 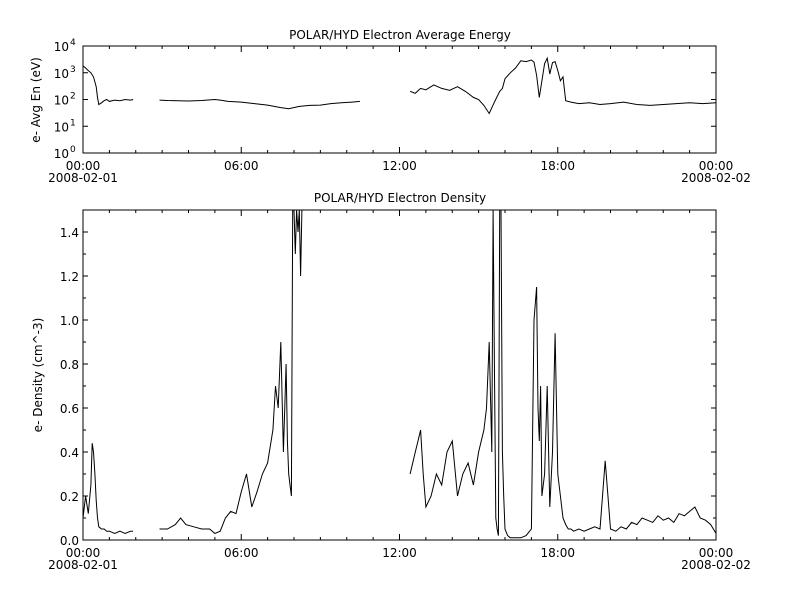 I want to click on energy-series-line, so click(x=399, y=85).